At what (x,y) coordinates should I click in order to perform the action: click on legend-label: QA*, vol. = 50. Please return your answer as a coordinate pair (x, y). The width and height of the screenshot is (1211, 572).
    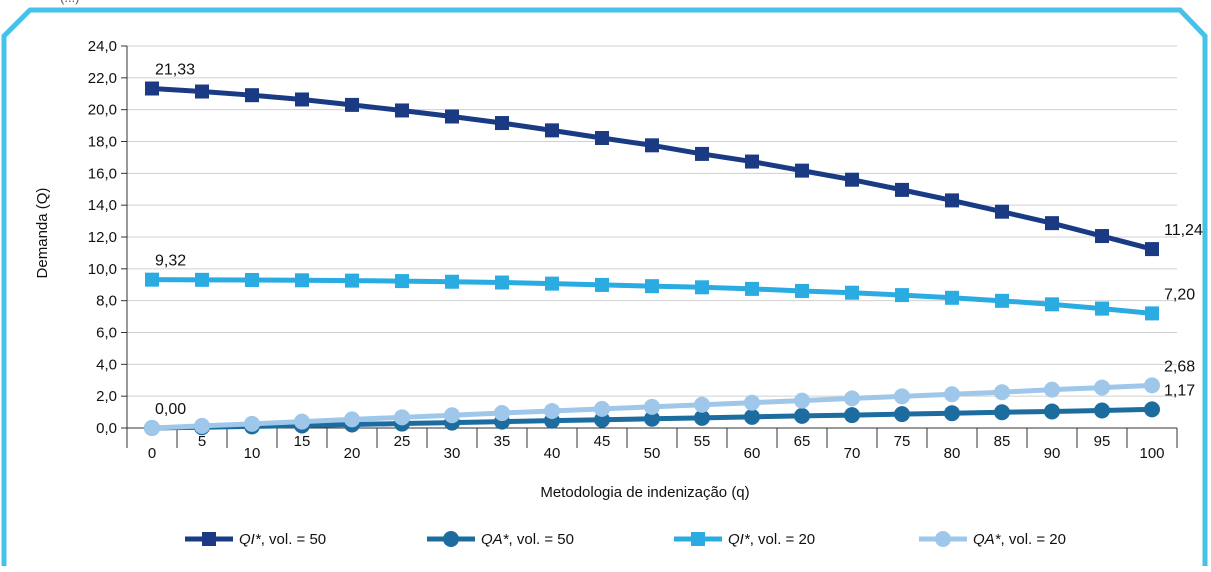
    Looking at the image, I should click on (527, 539).